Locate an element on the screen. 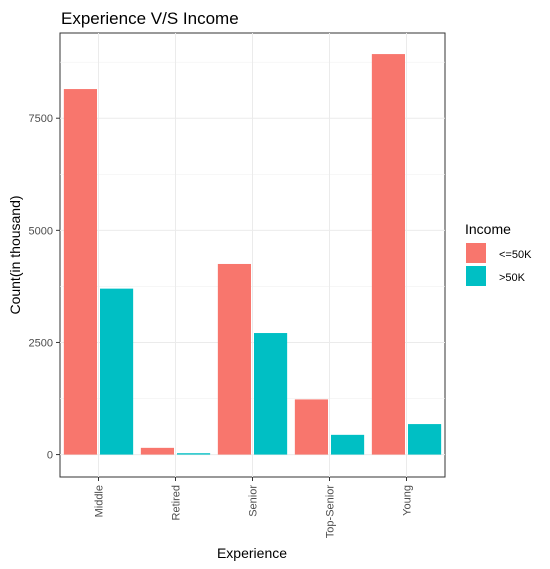 The width and height of the screenshot is (550, 569). y-tick-label: 5000 is located at coordinates (41, 231).